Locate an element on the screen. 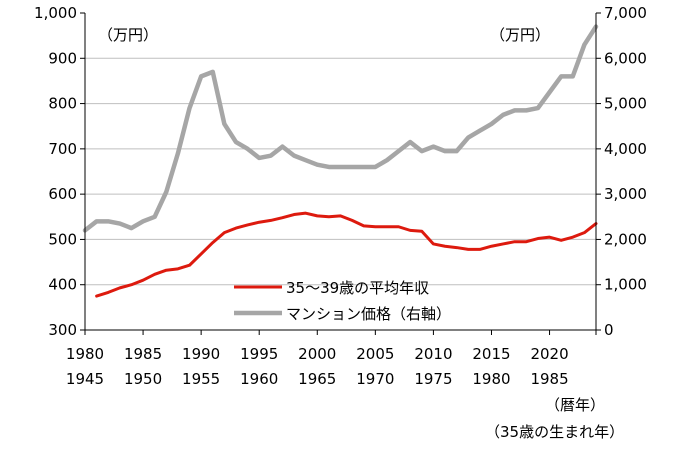 The image size is (680, 454). x-tick-label-birth: 1985 is located at coordinates (549, 379).